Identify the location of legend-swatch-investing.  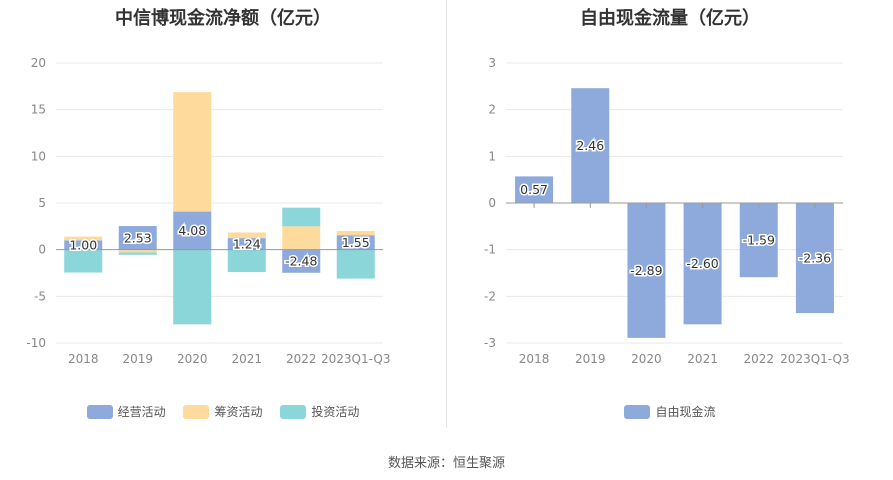
(293, 411).